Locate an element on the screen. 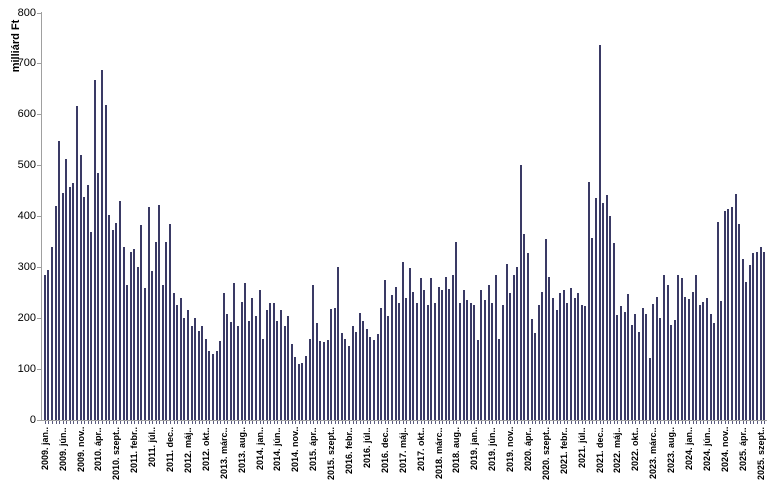 The width and height of the screenshot is (768, 501). x-tick-label: 2024. nov.. is located at coordinates (724, 449).